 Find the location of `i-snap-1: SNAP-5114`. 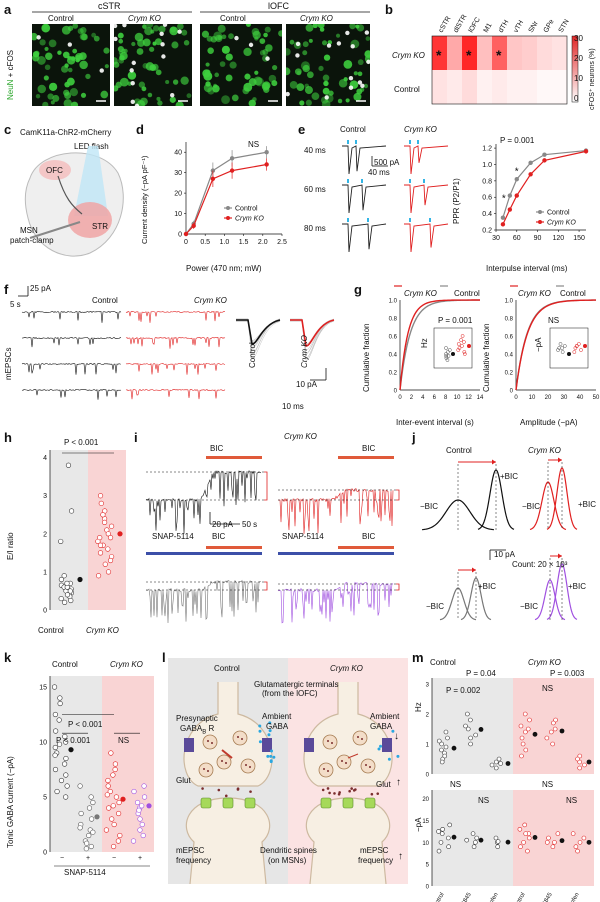

i-snap-1: SNAP-5114 is located at coordinates (173, 536).